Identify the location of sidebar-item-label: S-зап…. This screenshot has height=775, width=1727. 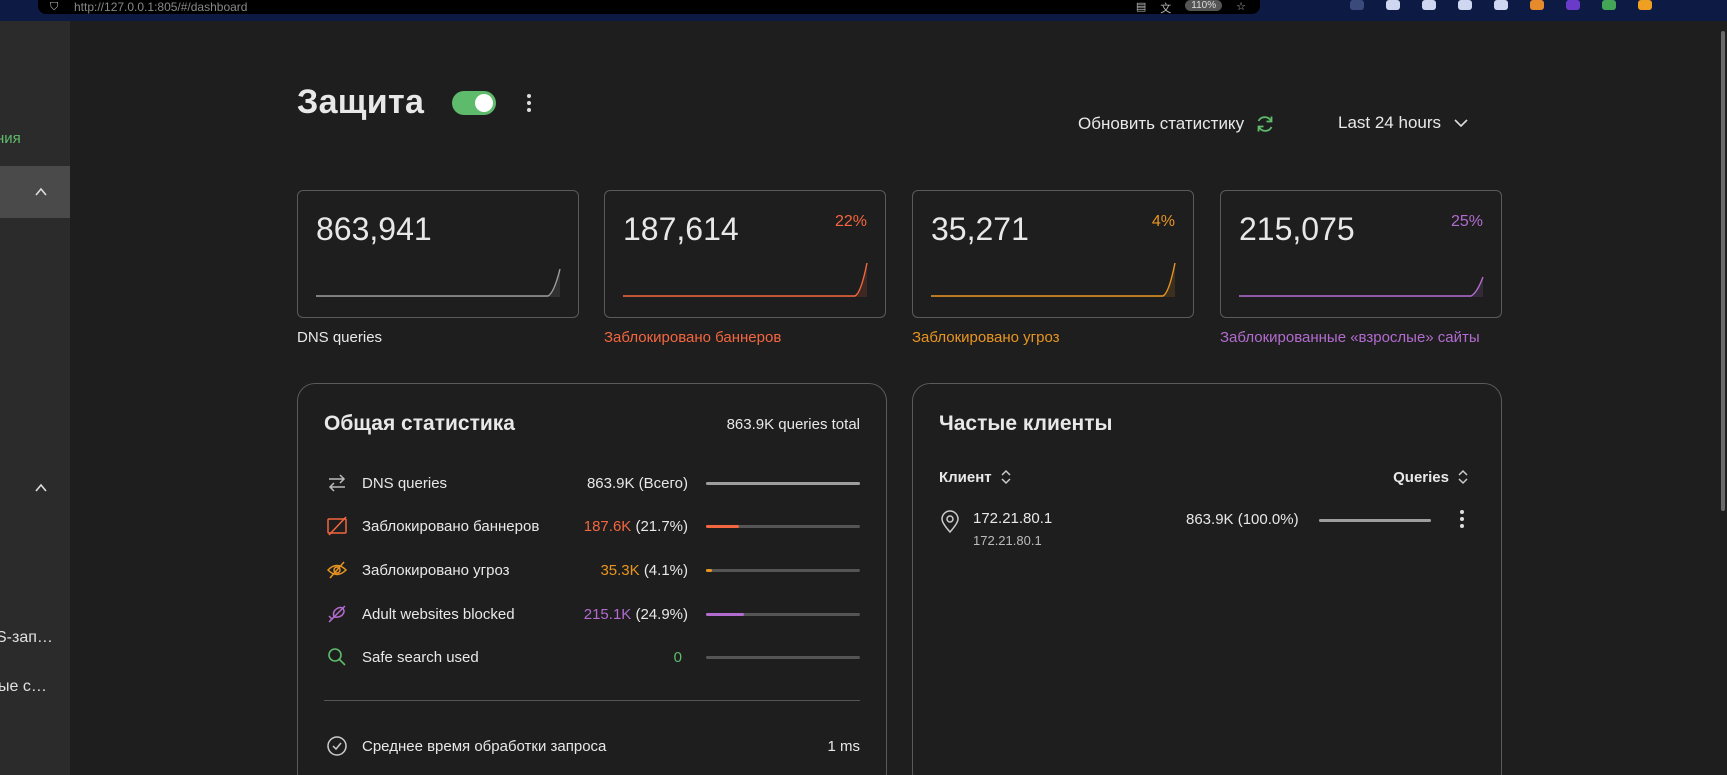
(26, 637).